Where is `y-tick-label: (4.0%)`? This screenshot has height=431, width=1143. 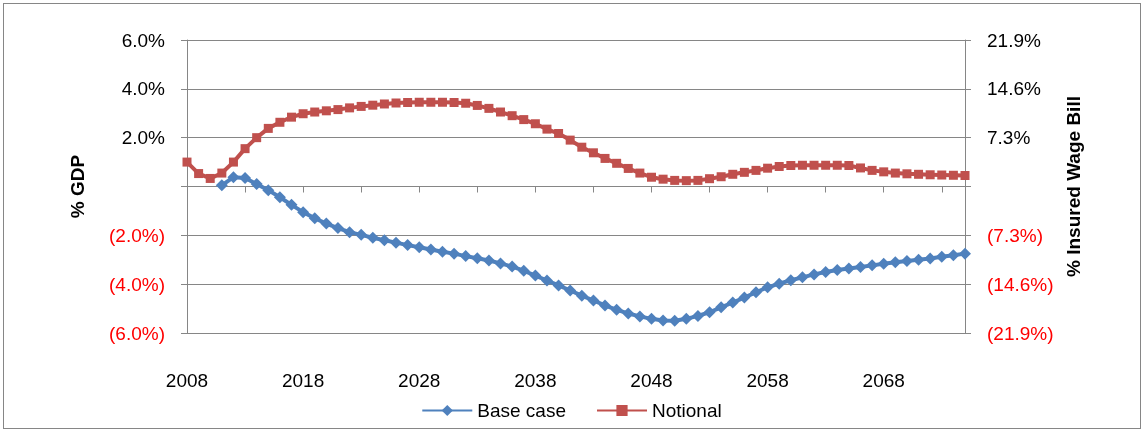 y-tick-label: (4.0%) is located at coordinates (137, 284).